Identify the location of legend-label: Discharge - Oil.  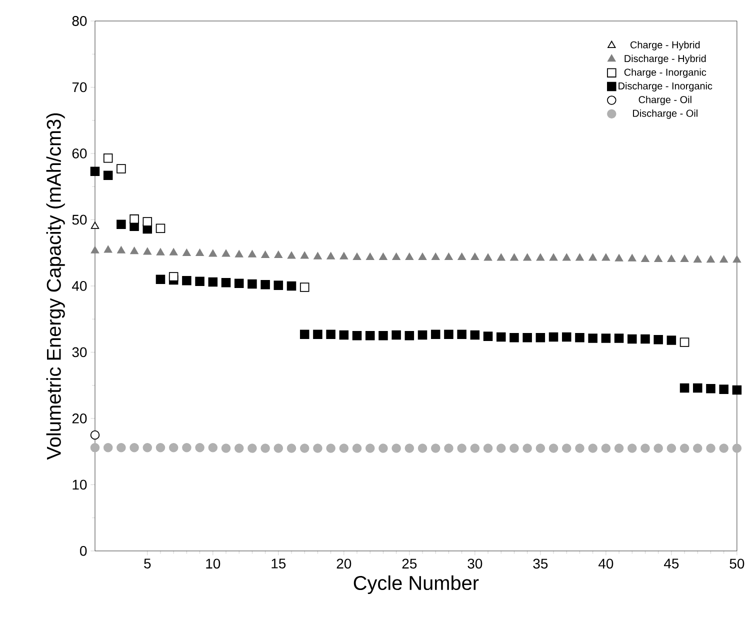
(665, 114).